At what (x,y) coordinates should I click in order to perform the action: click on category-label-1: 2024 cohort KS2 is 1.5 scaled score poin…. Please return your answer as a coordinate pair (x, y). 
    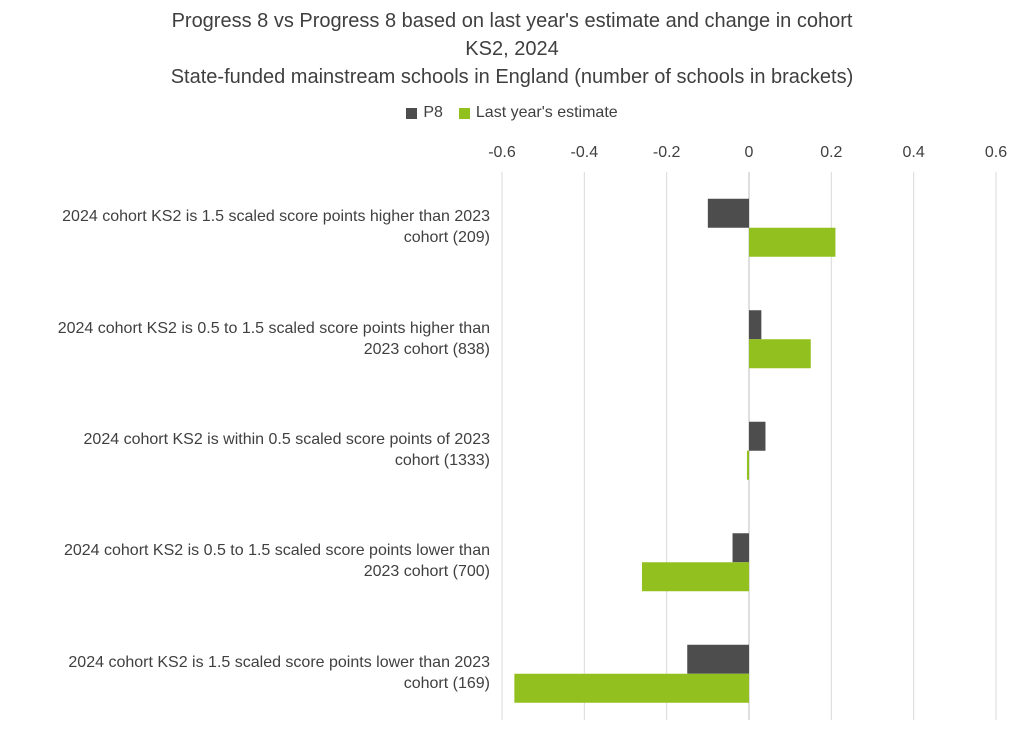
    Looking at the image, I should click on (245, 227).